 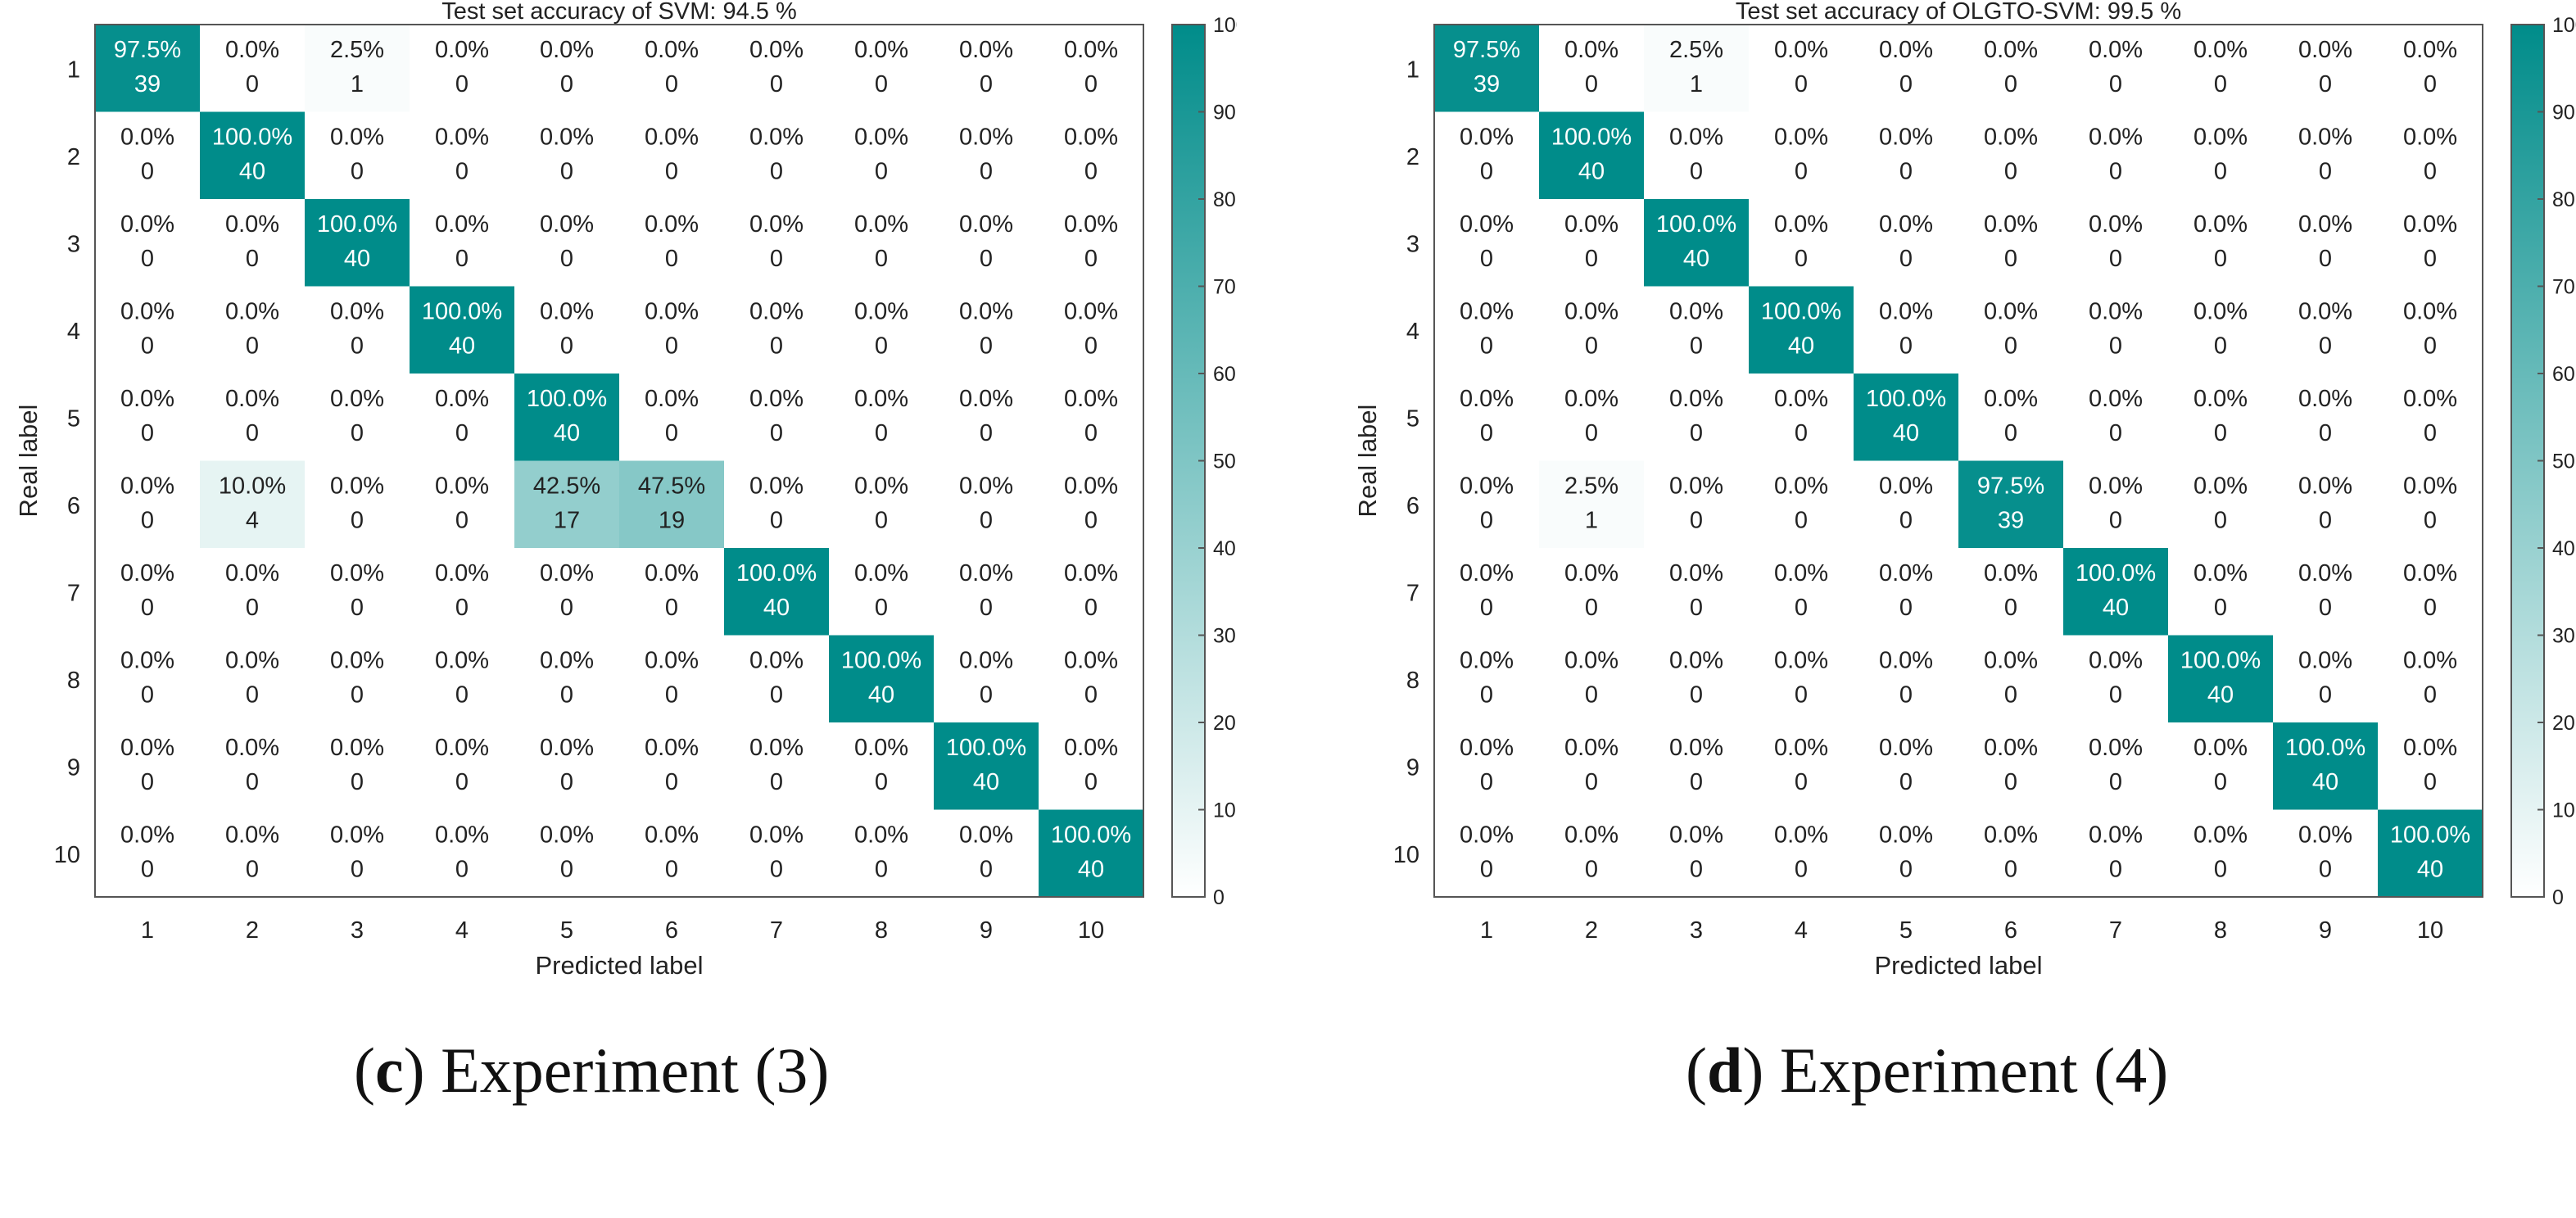 I want to click on y-tick-label: 4, so click(x=73, y=332).